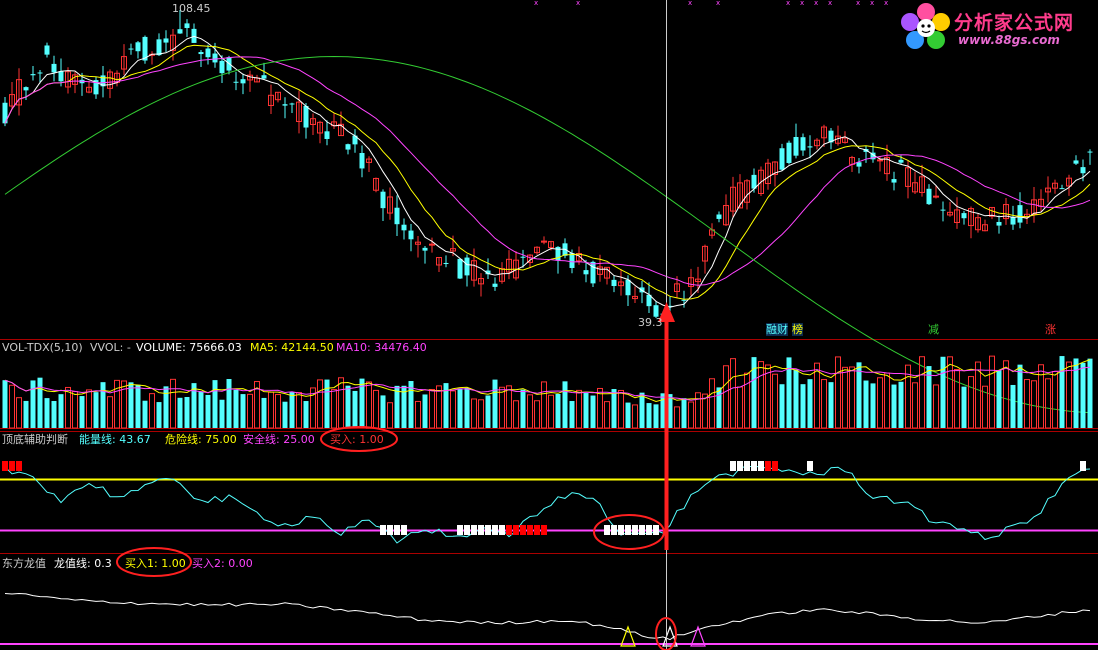 Image resolution: width=1098 pixels, height=650 pixels. I want to click on annotation-ellipse-bottom-signal, so click(629, 532).